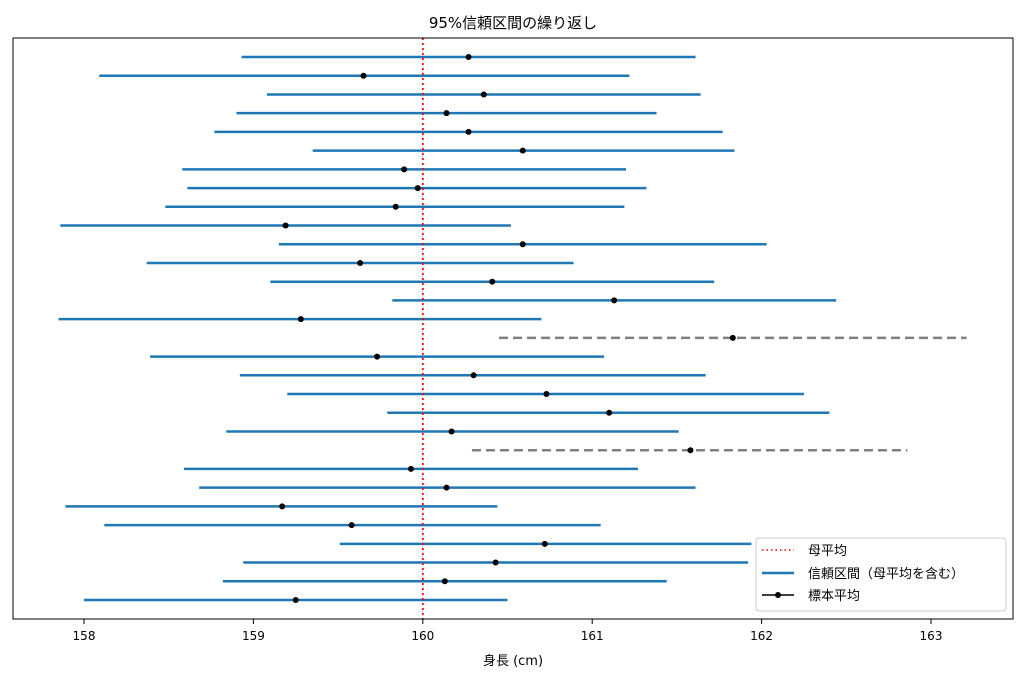 This screenshot has width=1024, height=677. What do you see at coordinates (422, 636) in the screenshot?
I see `x-tick-label: 160` at bounding box center [422, 636].